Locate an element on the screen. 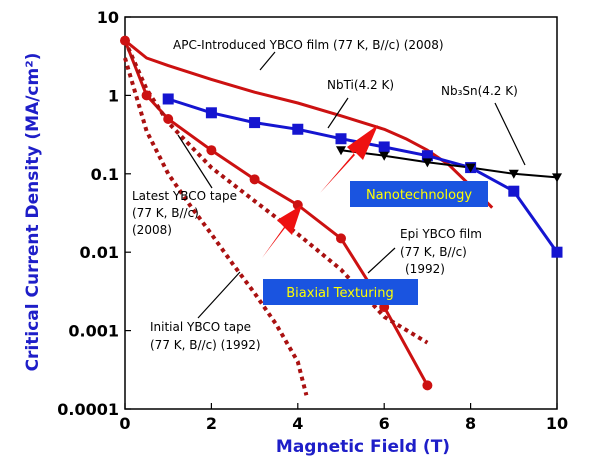 This screenshot has width=589, height=464. biaxial-box is located at coordinates (340, 292).